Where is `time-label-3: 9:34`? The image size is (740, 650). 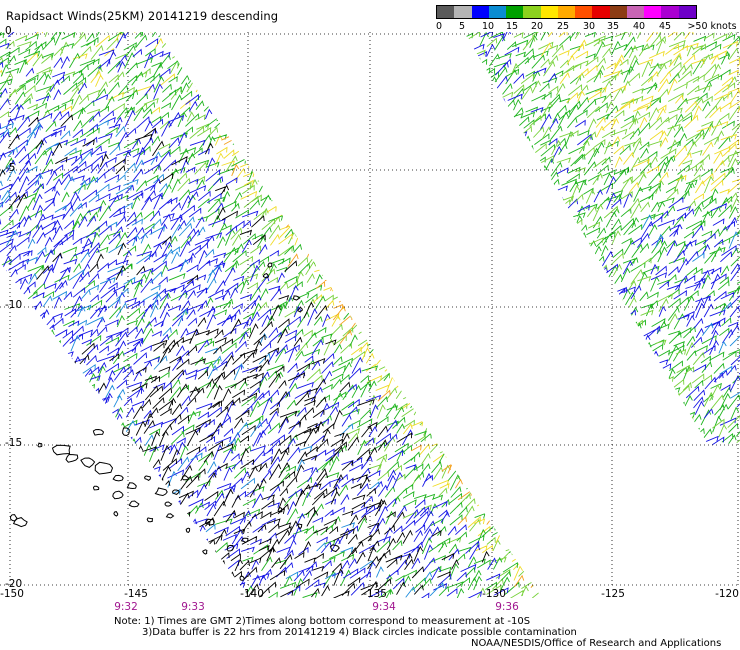
time-label-3: 9:34 is located at coordinates (384, 607).